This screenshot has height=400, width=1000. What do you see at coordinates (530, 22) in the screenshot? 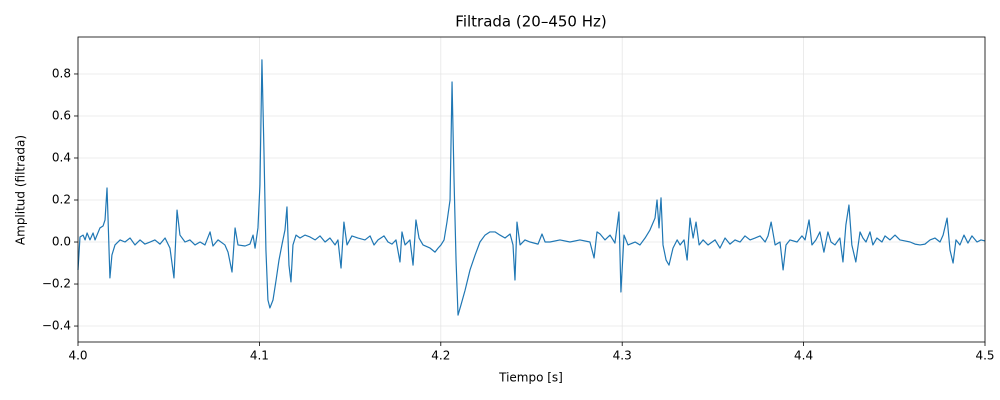
I see `chart-title: Filtrada (20–450 Hz)` at bounding box center [530, 22].